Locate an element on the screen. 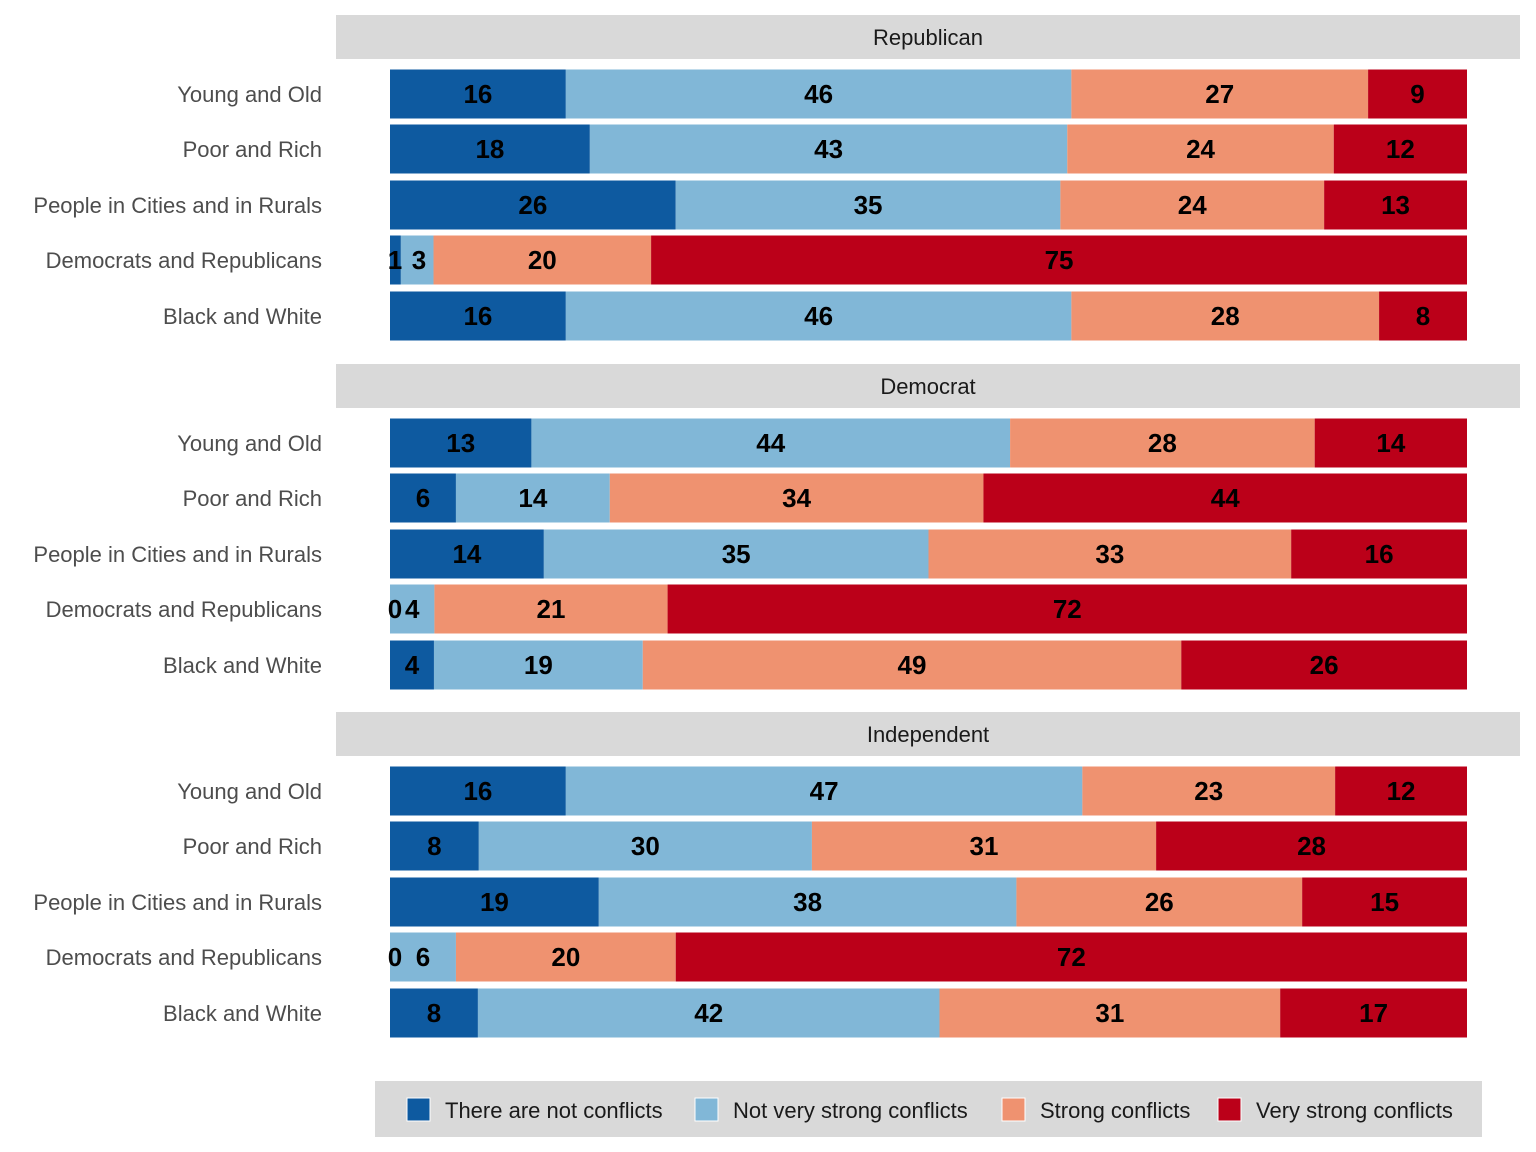 This screenshot has height=1152, width=1536. panel-title: Republican is located at coordinates (928, 37).